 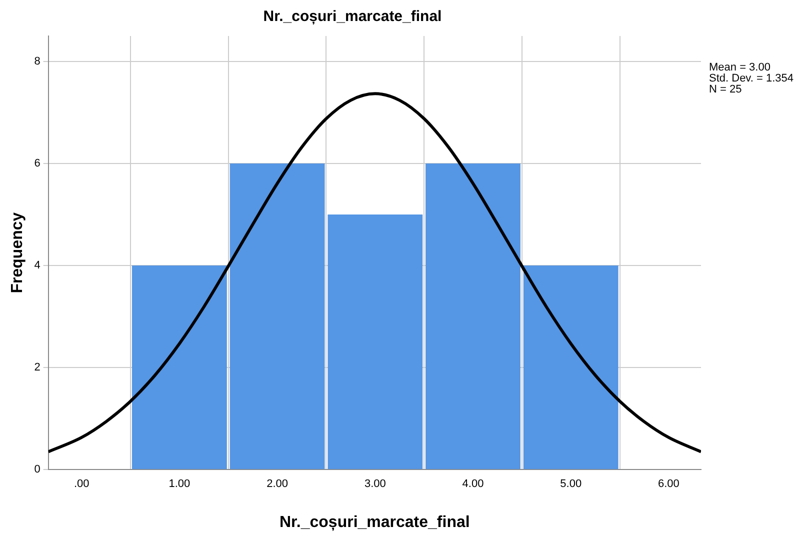 I want to click on x-tick-label: 6.00, so click(x=669, y=484).